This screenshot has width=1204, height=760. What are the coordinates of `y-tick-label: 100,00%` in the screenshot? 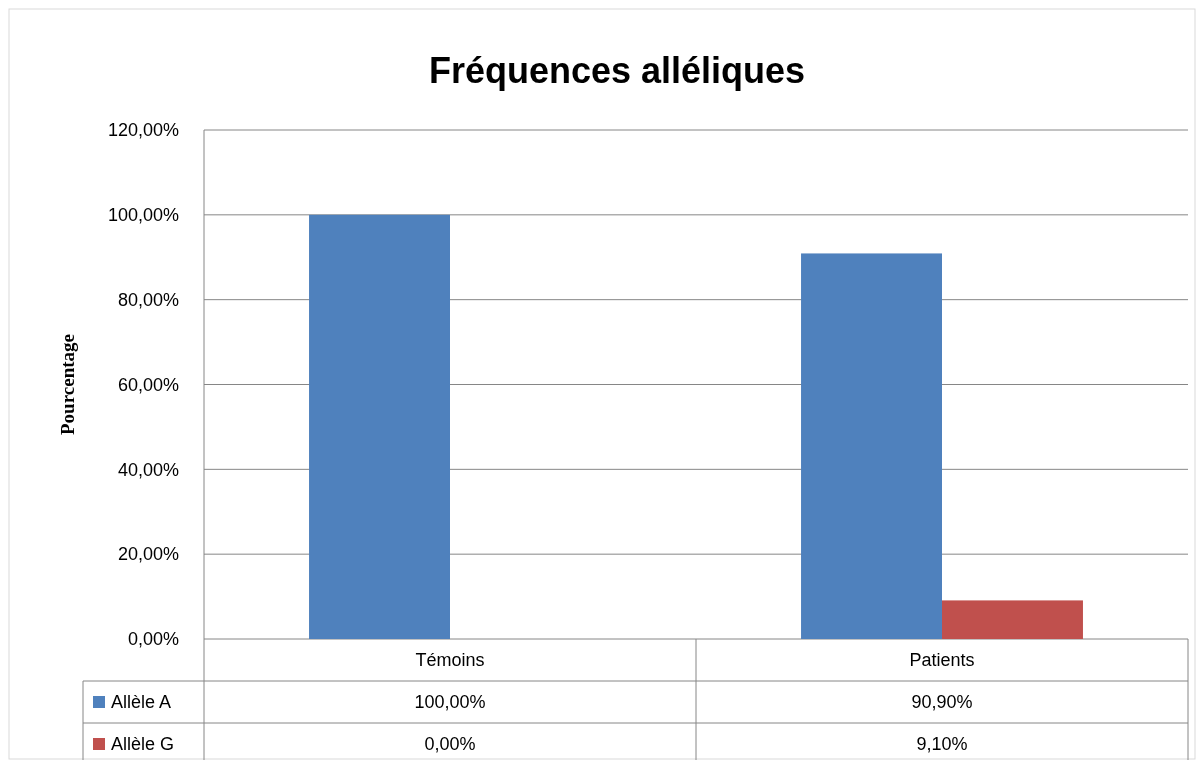 It's located at (143, 215).